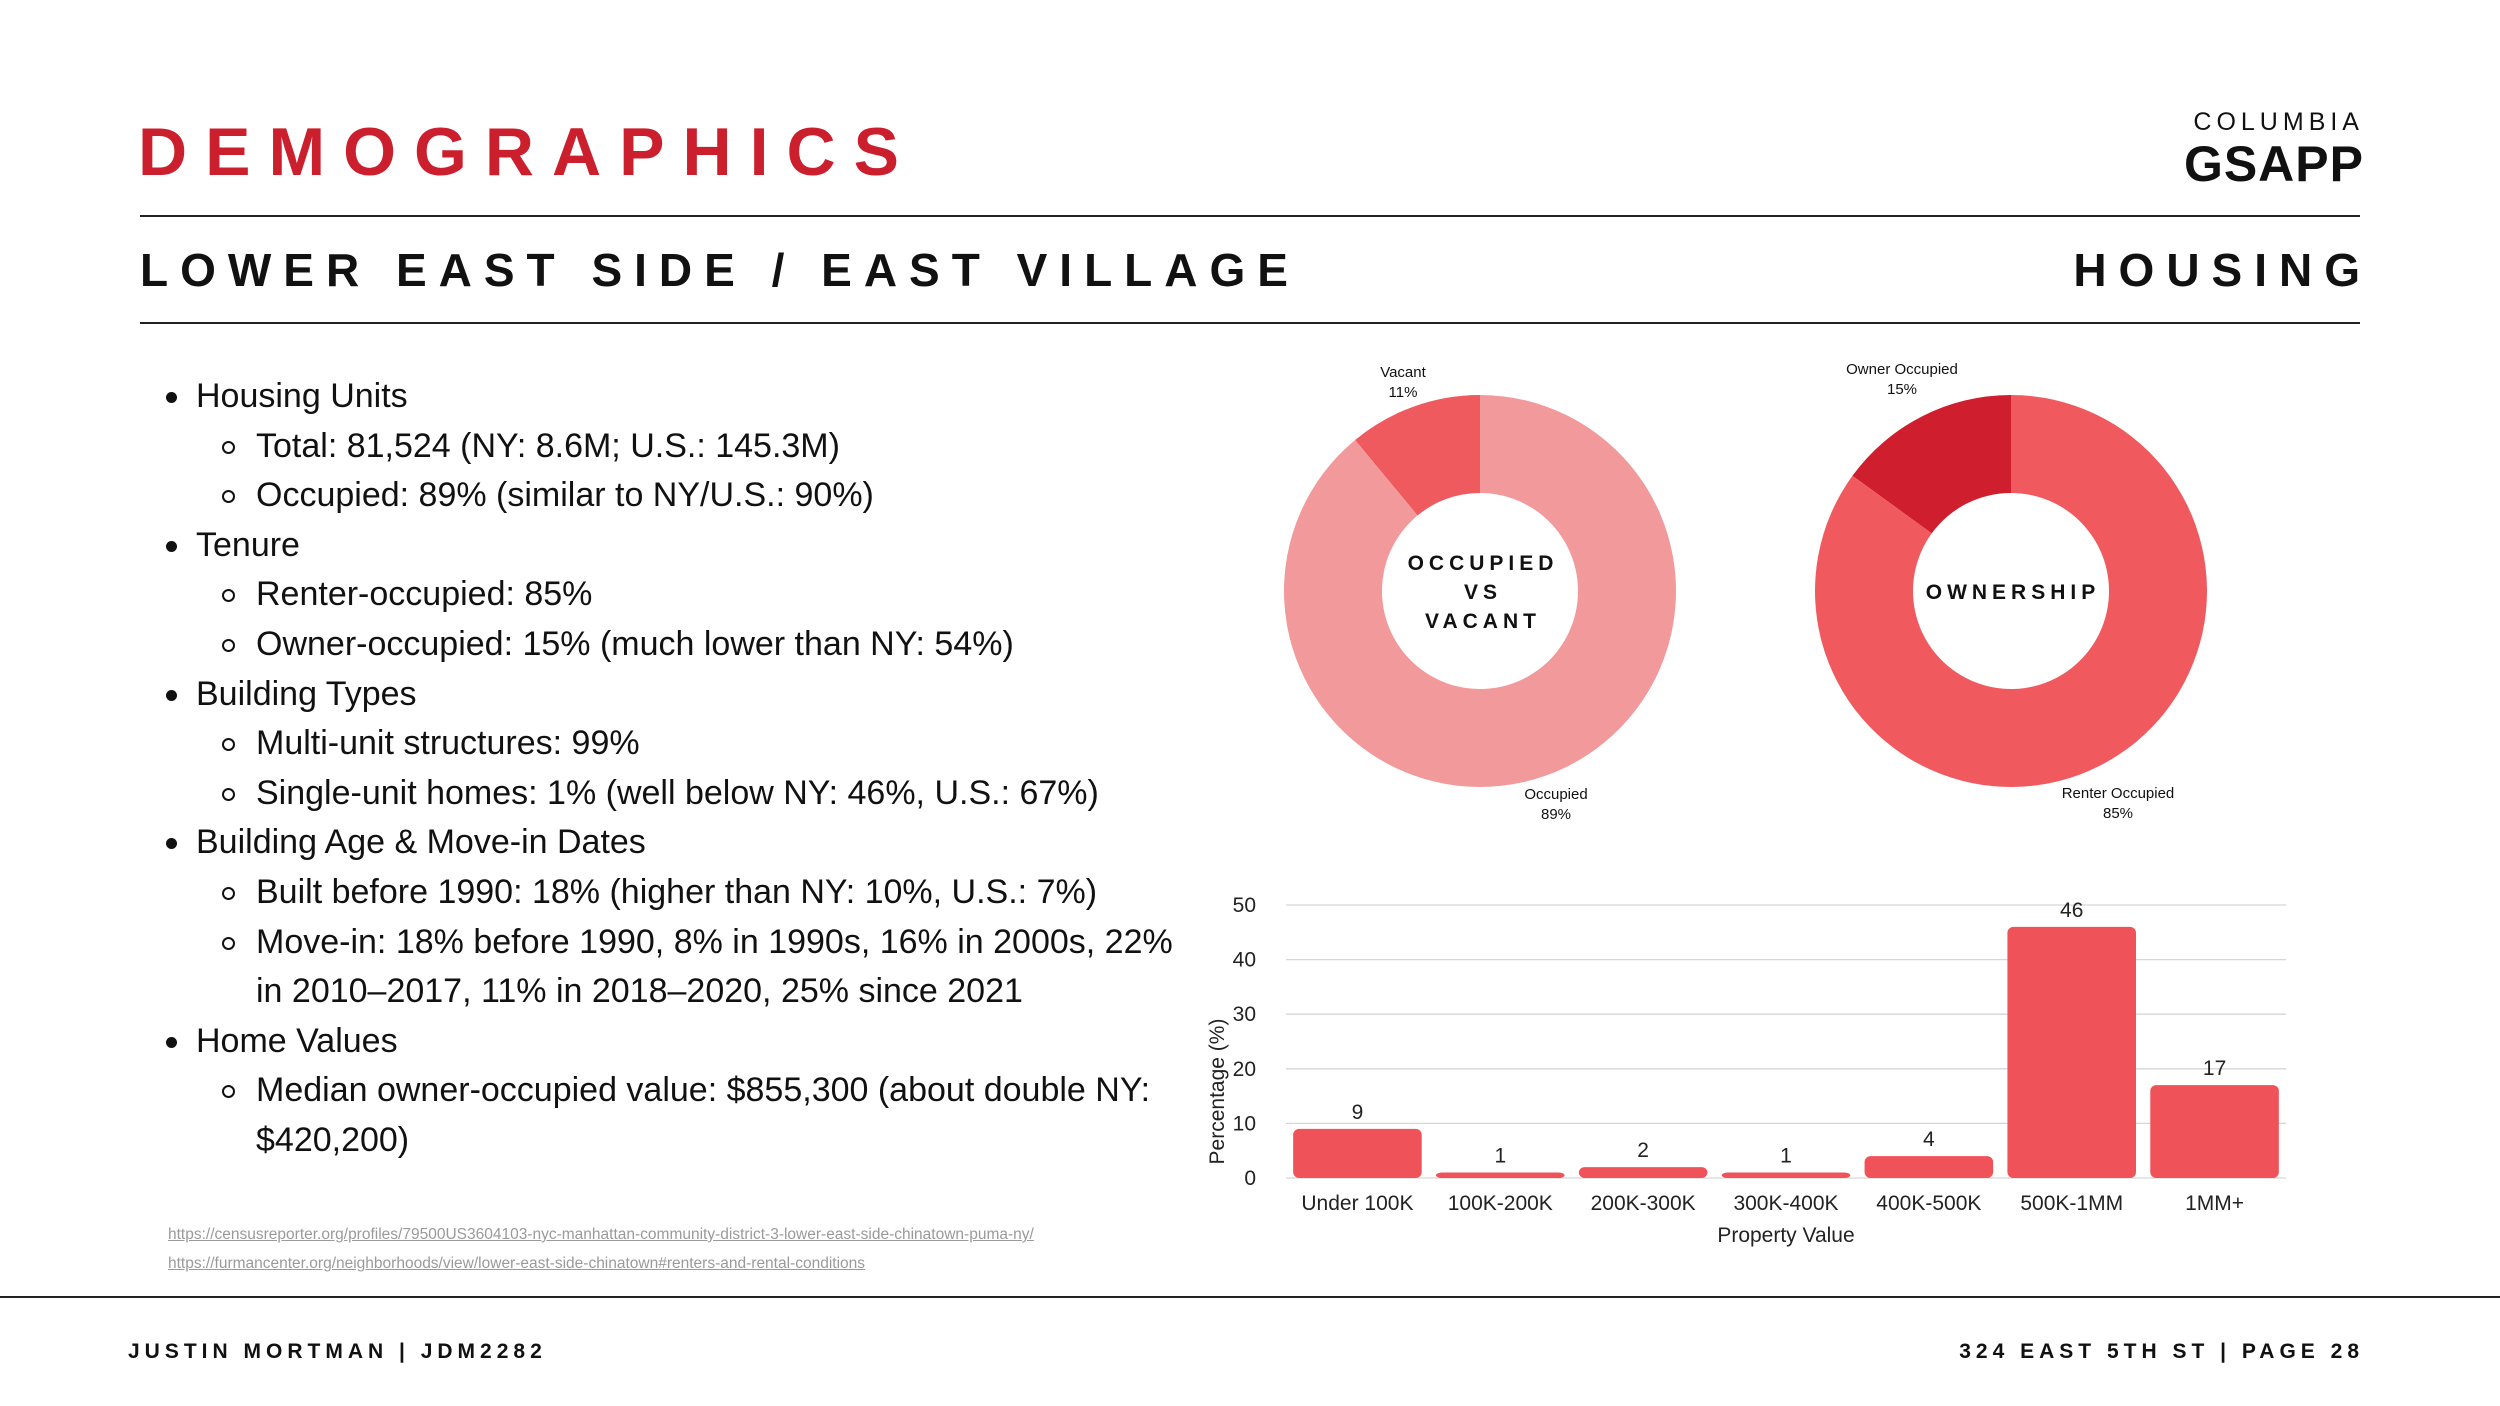 The width and height of the screenshot is (2500, 1406). Describe the element at coordinates (1643, 1150) in the screenshot. I see `bar-value-label: 2` at that location.